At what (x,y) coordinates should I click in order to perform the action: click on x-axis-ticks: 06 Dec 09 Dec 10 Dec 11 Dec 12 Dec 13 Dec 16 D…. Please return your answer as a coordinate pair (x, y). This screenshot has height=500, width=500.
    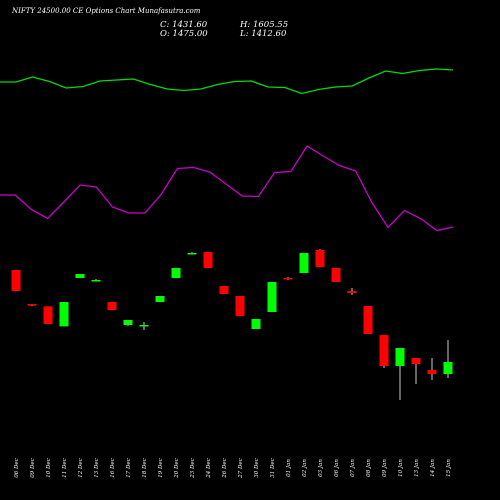
    Looking at the image, I should click on (233, 468).